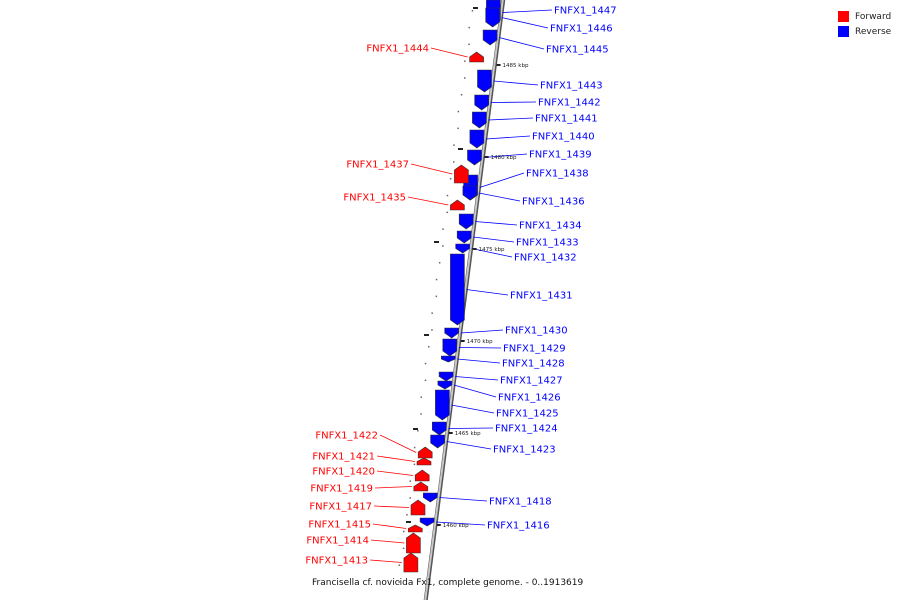 This screenshot has height=600, width=900. Describe the element at coordinates (529, 398) in the screenshot. I see `gene-label-fnfx1_1426: FNFX1_1426` at that location.